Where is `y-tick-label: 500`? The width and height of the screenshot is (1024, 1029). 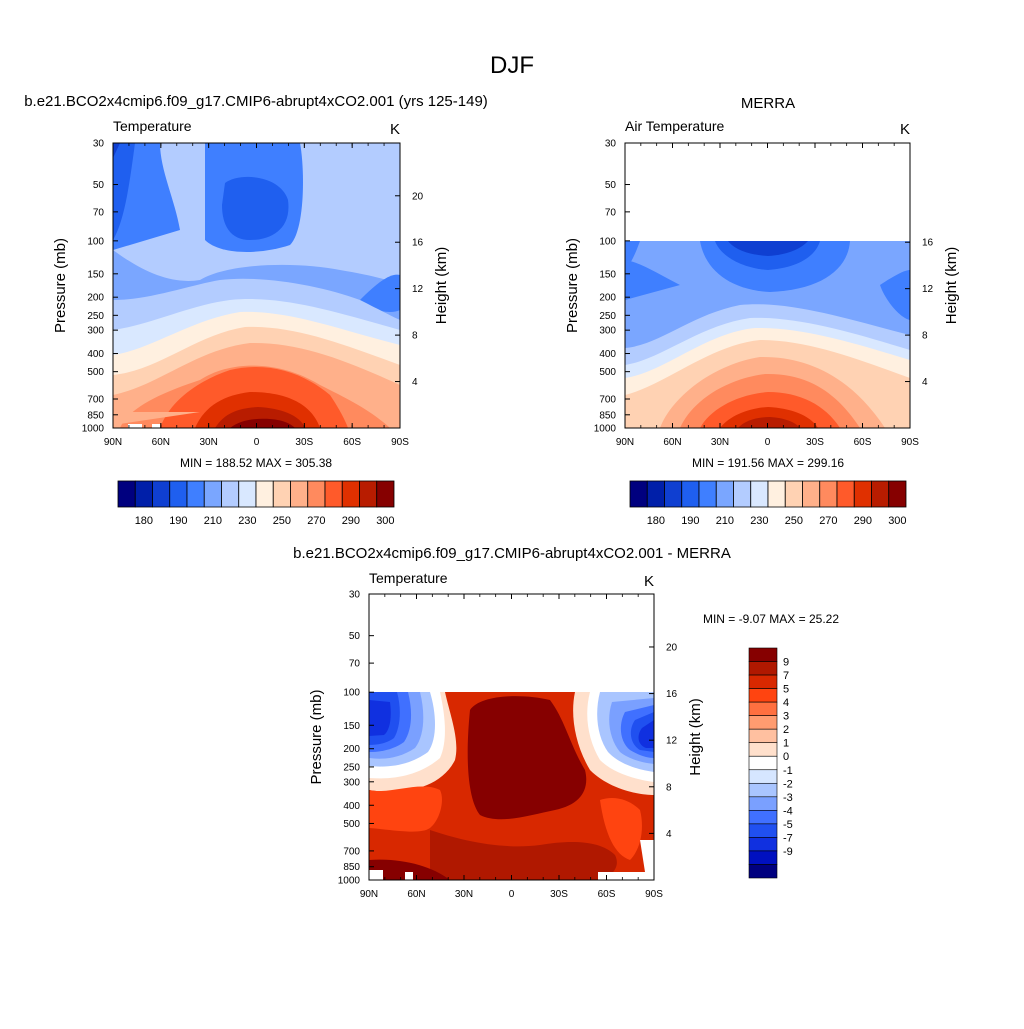
y-tick-label: 500 is located at coordinates (95, 372).